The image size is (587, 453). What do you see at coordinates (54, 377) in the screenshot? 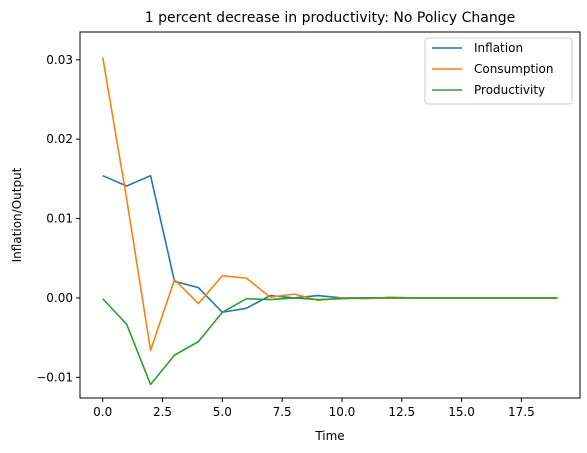
I see `y-tick-label: −0.01` at bounding box center [54, 377].